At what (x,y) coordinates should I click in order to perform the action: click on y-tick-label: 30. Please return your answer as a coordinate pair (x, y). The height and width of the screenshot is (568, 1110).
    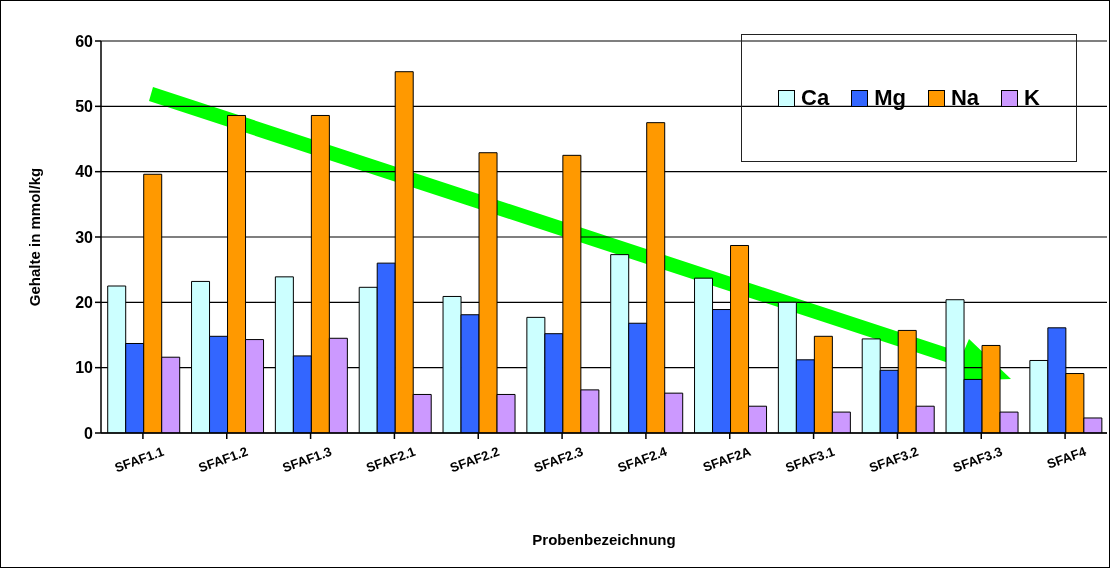
    Looking at the image, I should click on (84, 237).